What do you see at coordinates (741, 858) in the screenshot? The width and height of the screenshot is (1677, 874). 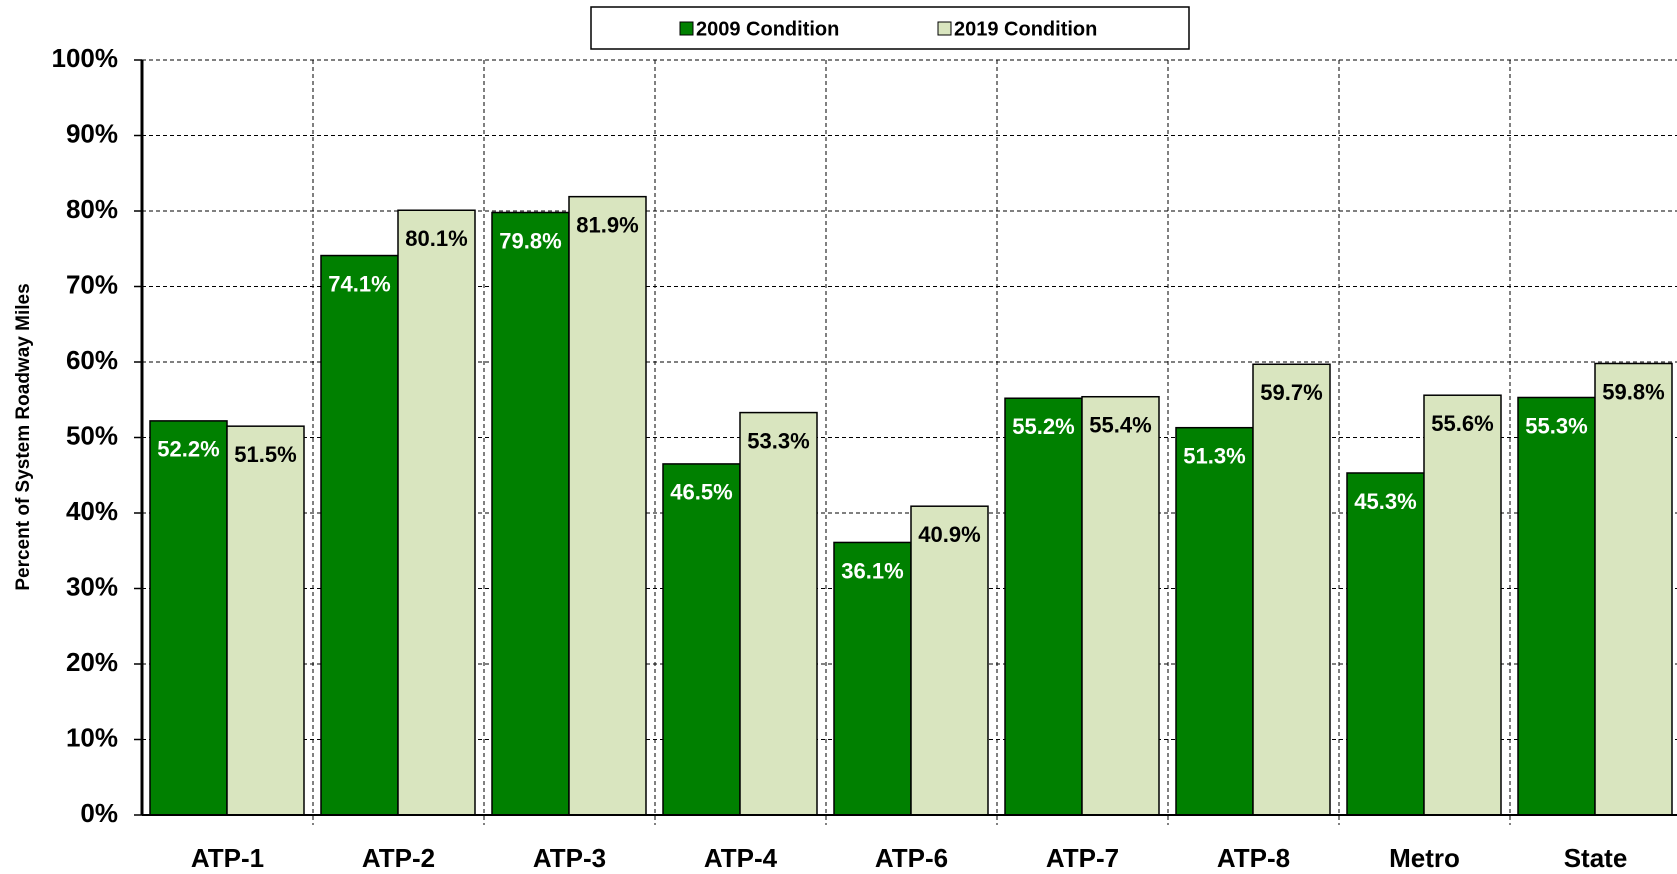 I see `x-tick-label: ATP-4` at bounding box center [741, 858].